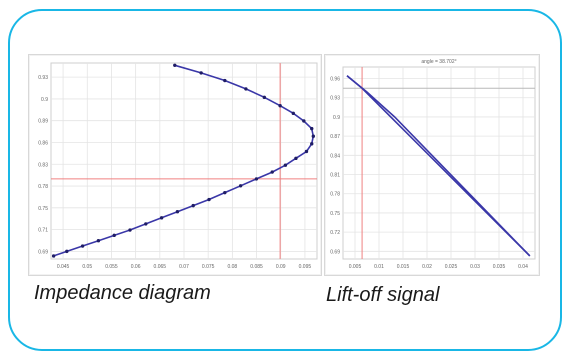 Image resolution: width=572 pixels, height=356 pixels. What do you see at coordinates (335, 176) in the screenshot?
I see `y-tick-label: 0.81` at bounding box center [335, 176].